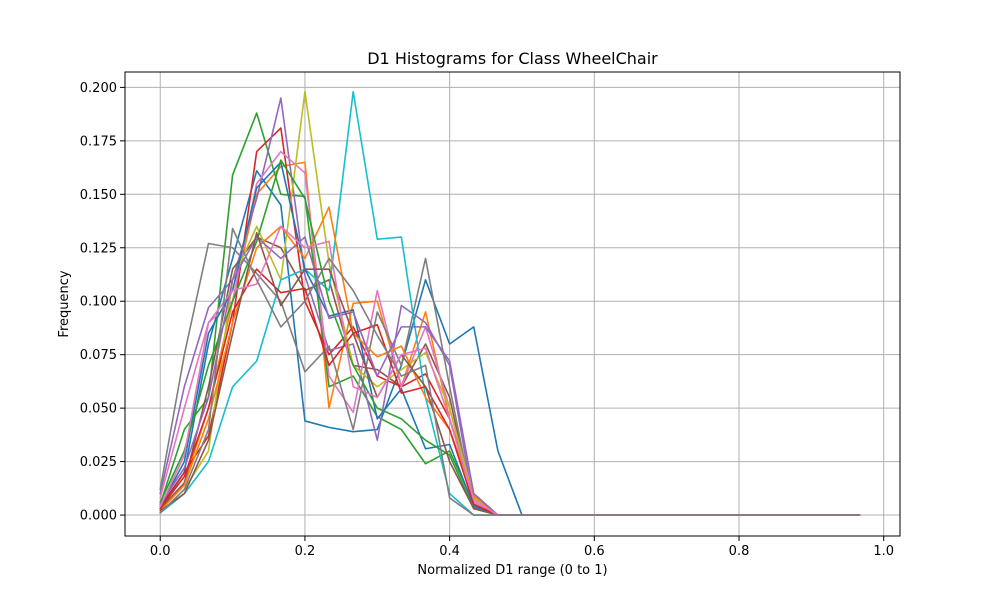  I want to click on y-tick-label: 0.025, so click(98, 462).